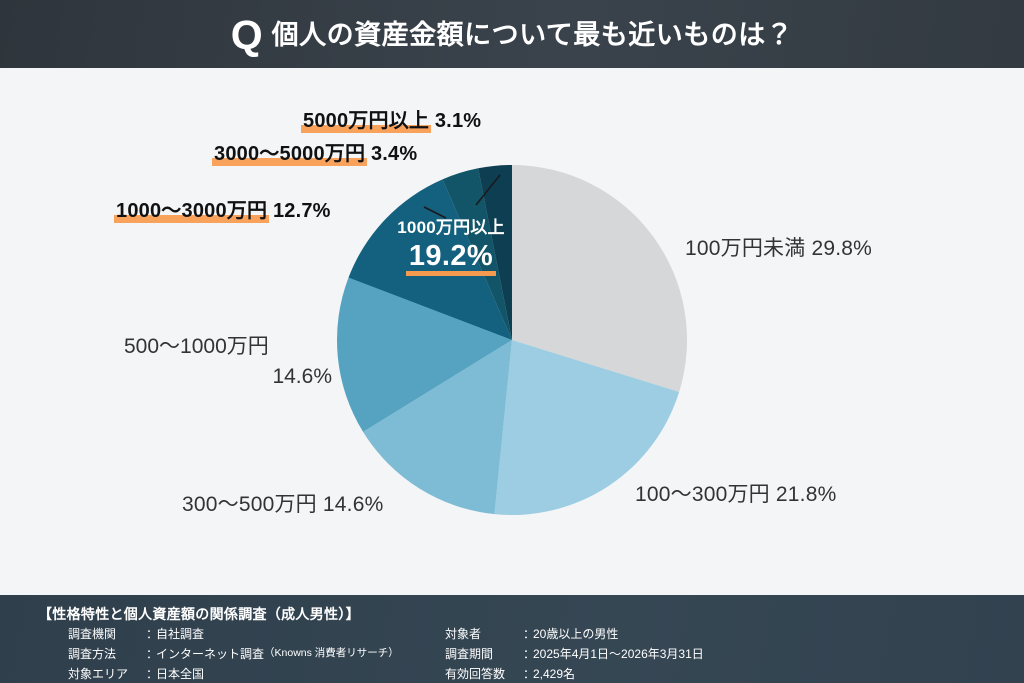  I want to click on meta-value: 20歳以上の男性, so click(576, 634).